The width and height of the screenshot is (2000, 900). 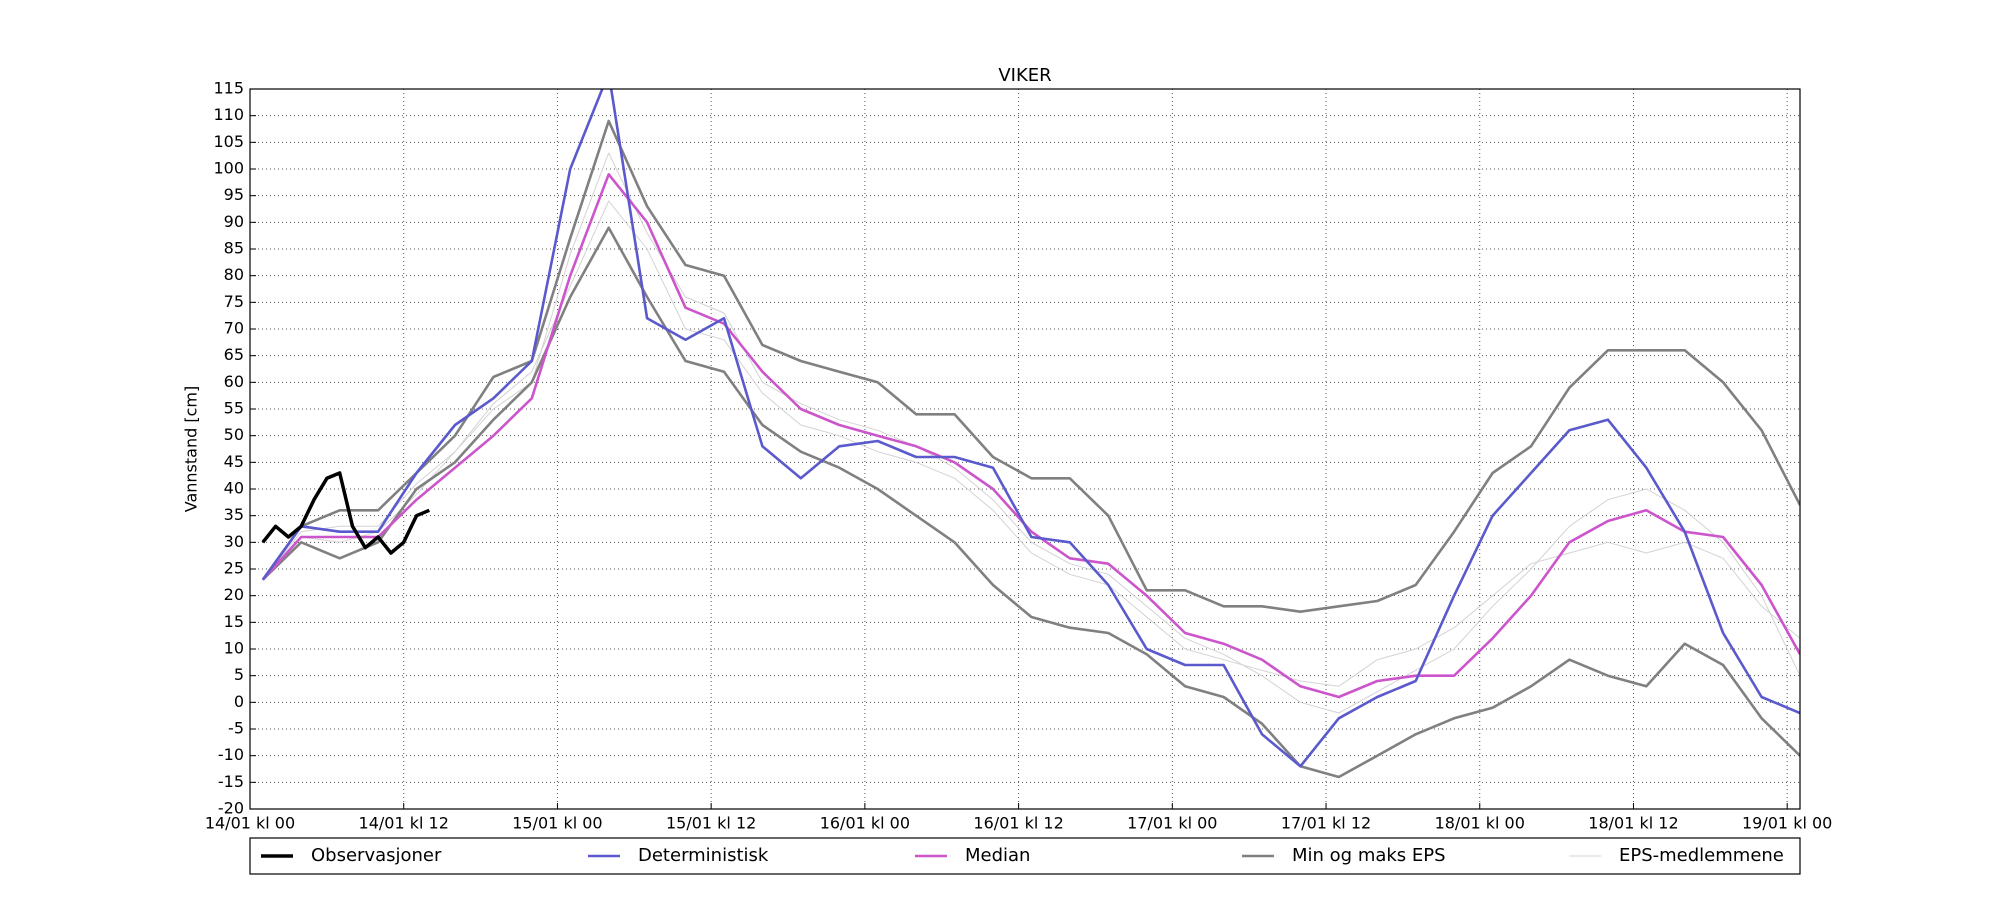 What do you see at coordinates (231, 754) in the screenshot?
I see `y-tick-label: -10` at bounding box center [231, 754].